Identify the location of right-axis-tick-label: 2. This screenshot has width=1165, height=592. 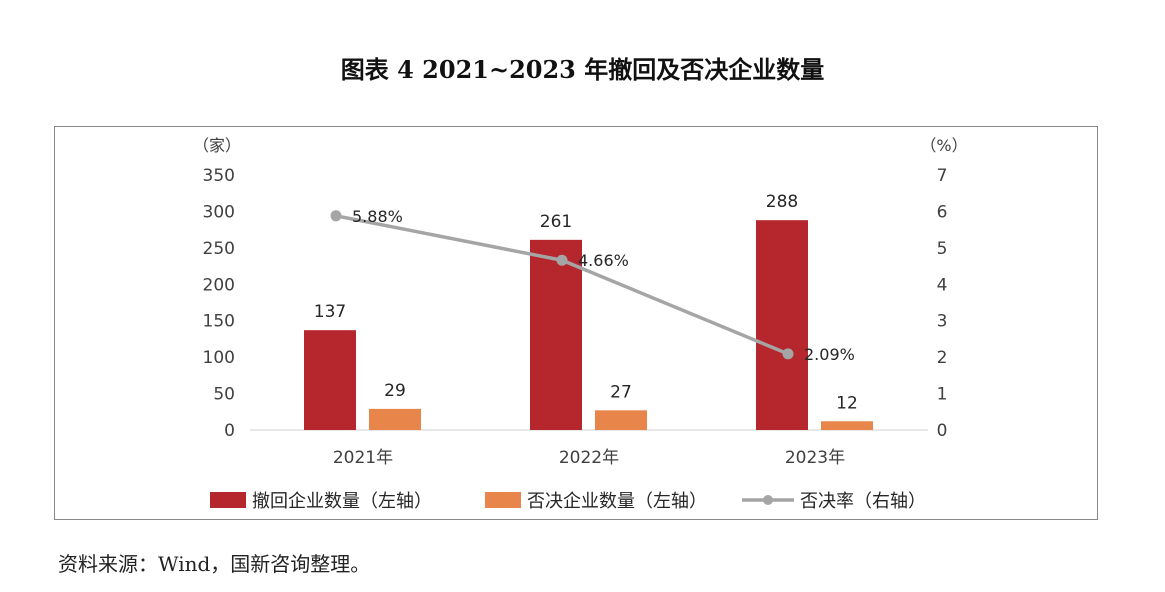
(942, 358).